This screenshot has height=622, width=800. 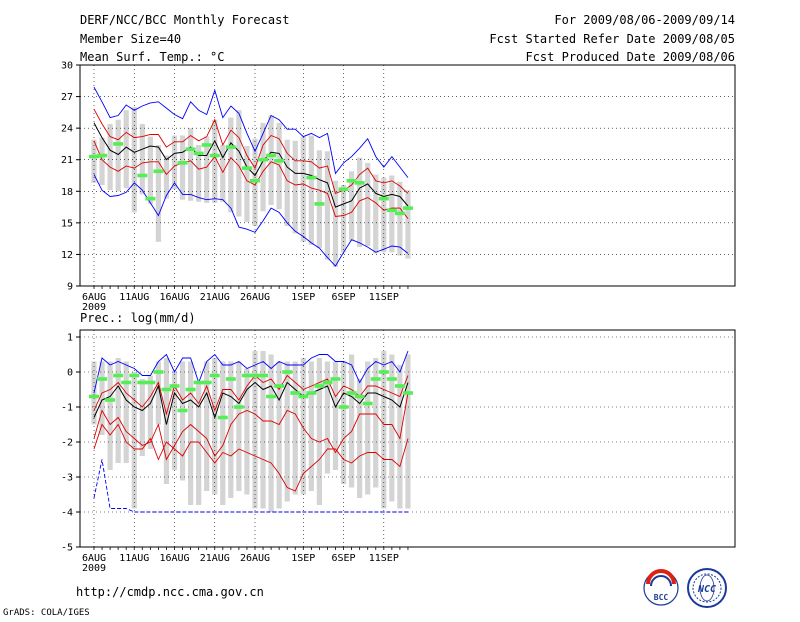 What do you see at coordinates (303, 297) in the screenshot?
I see `x-tick-label: 1SEP` at bounding box center [303, 297].